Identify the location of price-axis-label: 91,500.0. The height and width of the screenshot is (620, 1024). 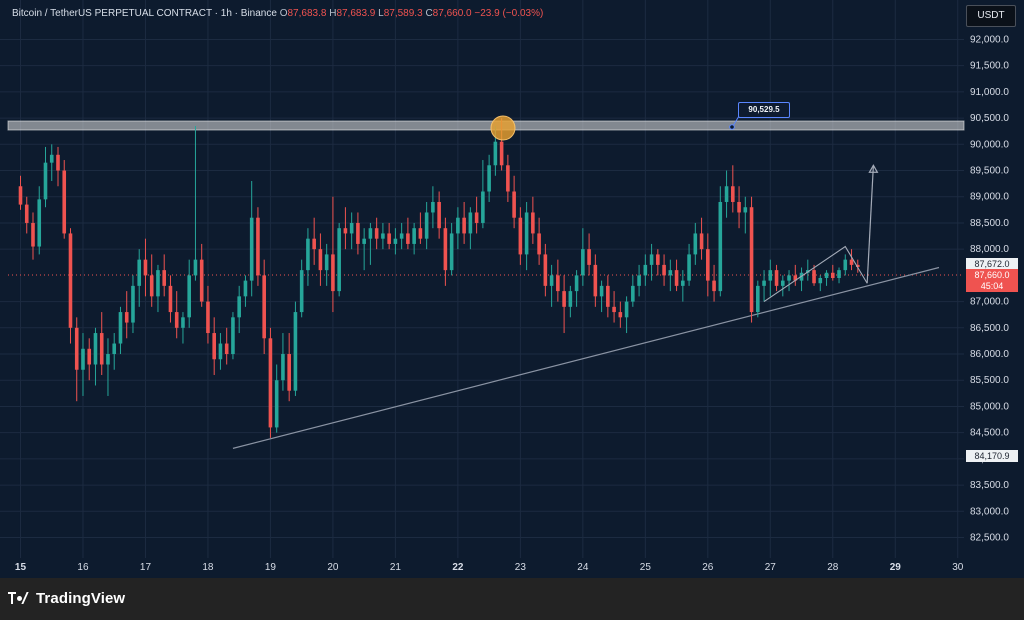
(989, 66).